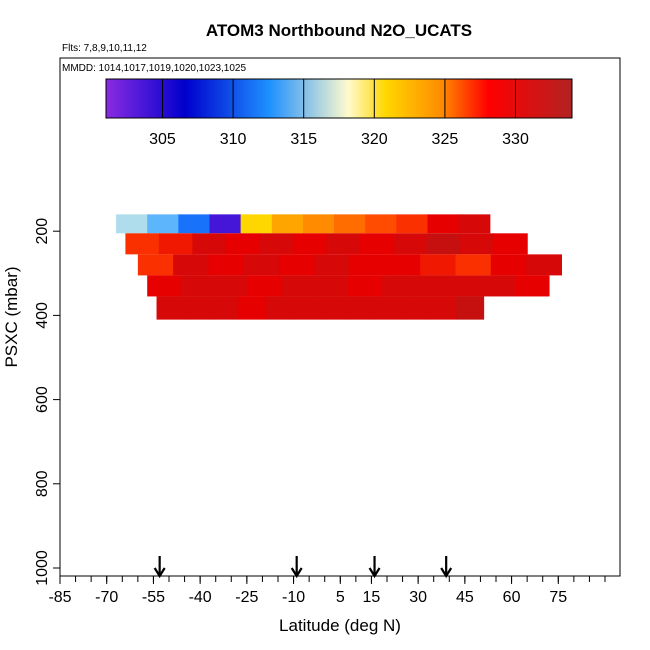 This screenshot has width=650, height=650. I want to click on colorbar-tick-label: 330, so click(515, 139).